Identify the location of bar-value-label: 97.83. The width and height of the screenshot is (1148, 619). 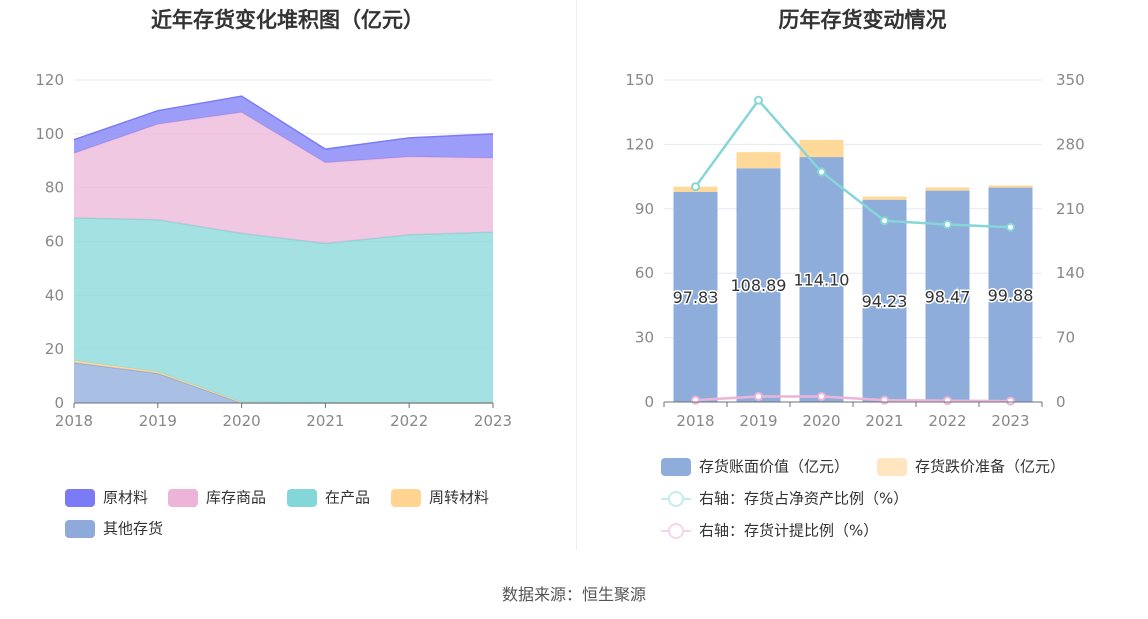
(696, 297).